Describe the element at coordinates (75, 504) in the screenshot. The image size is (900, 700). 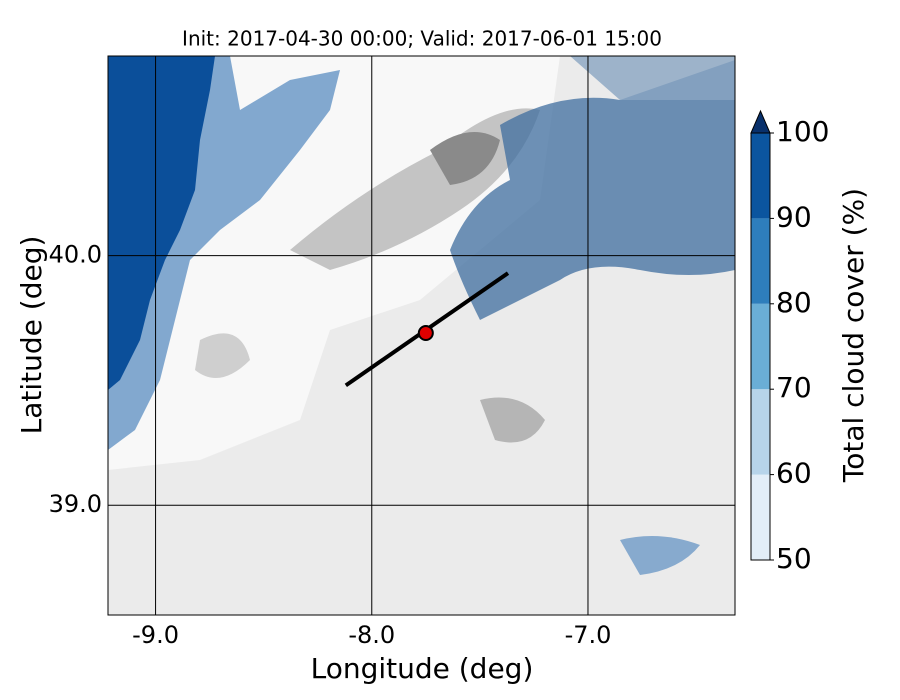
I see `y-tick-label: 39.0` at that location.